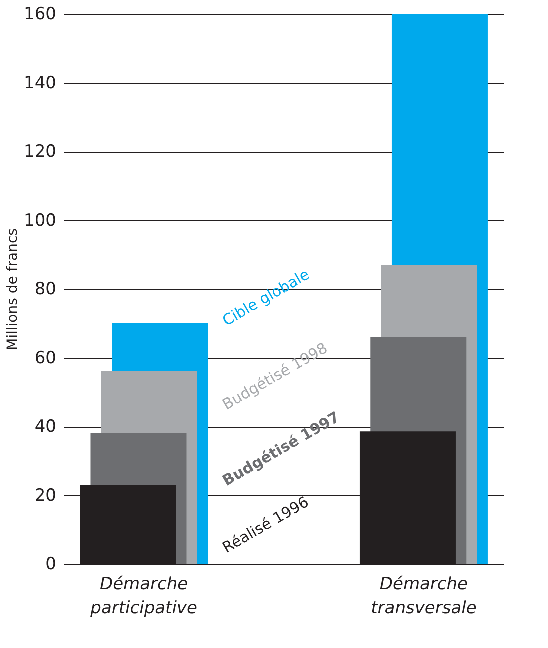  Describe the element at coordinates (40, 220) in the screenshot. I see `y-tick-label: 100` at that location.